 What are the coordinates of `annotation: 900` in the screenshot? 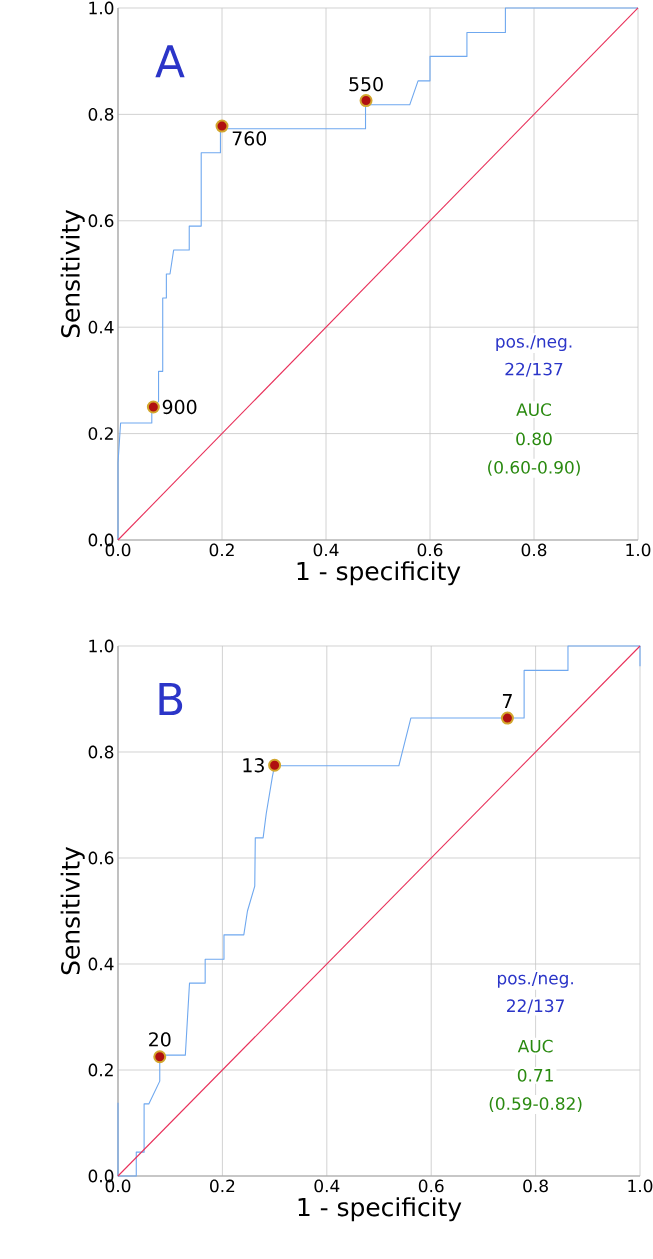 It's located at (179, 407).